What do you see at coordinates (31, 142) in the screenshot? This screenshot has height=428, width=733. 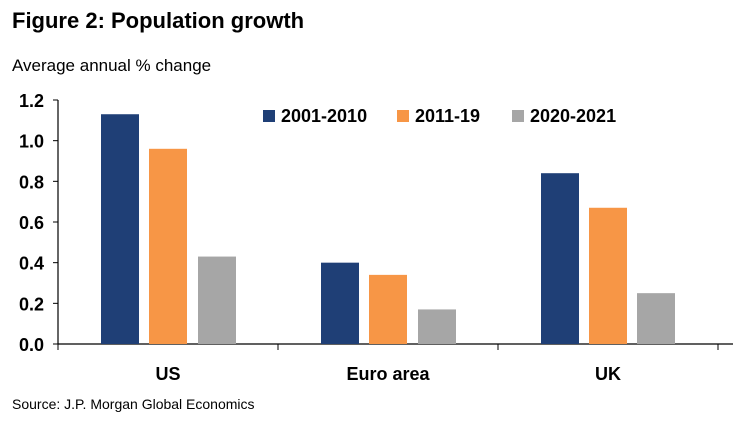 I see `y-tick-label: 1.0` at bounding box center [31, 142].